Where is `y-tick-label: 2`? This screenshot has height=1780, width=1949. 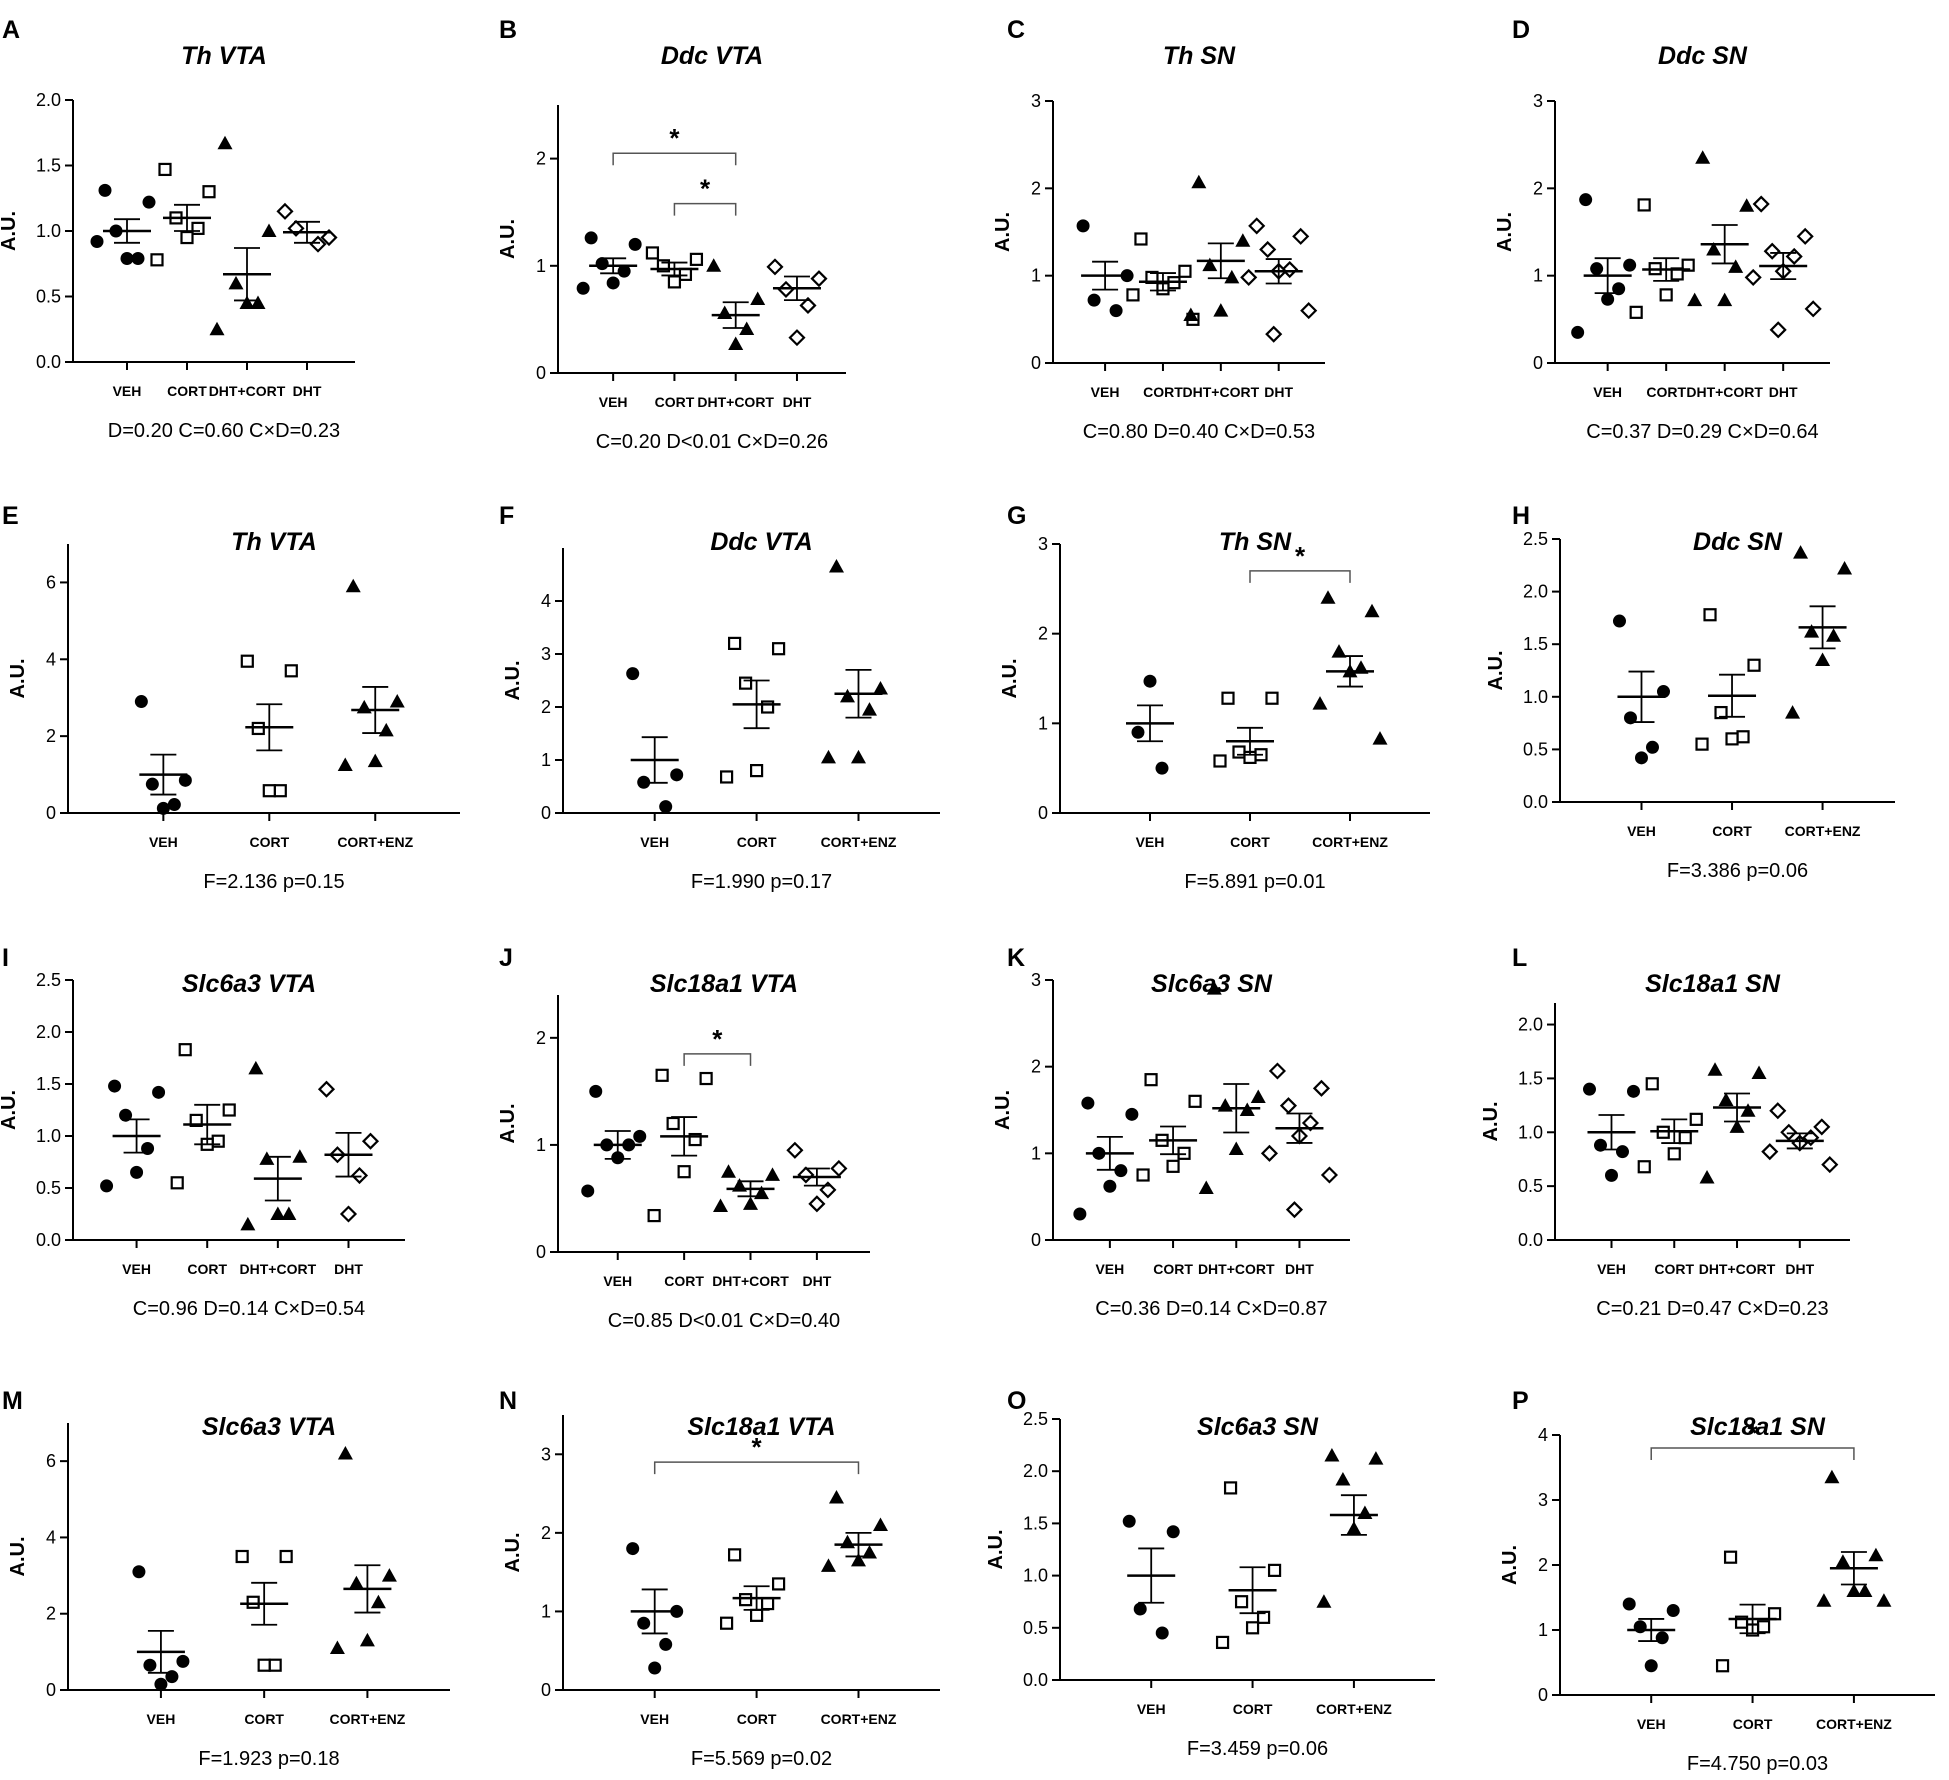
y-tick-label: 2 is located at coordinates (541, 1038).